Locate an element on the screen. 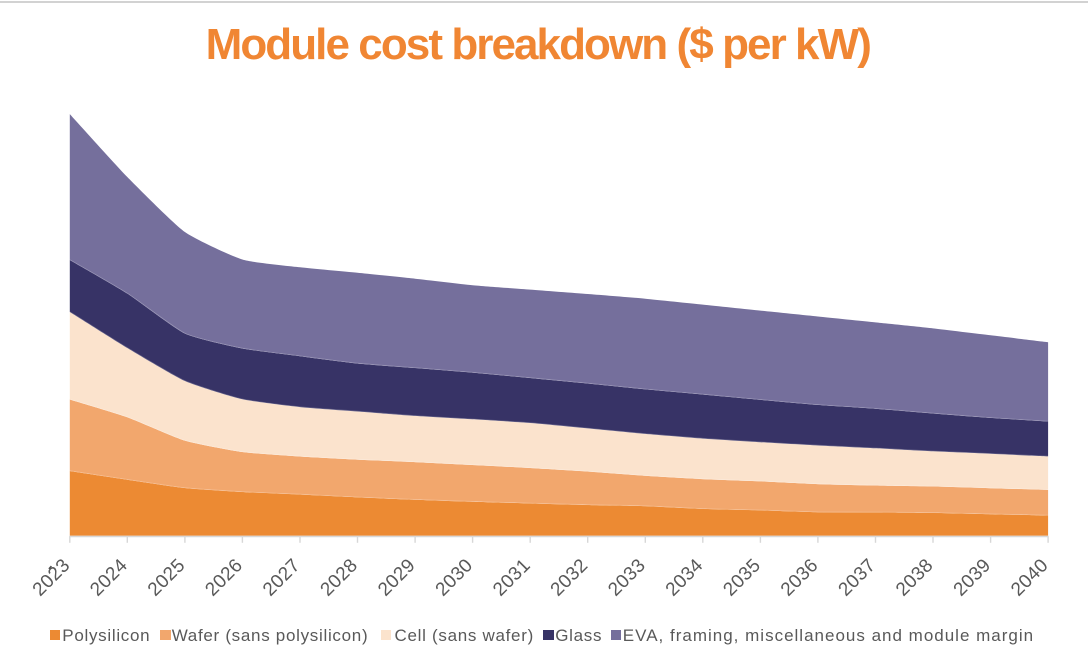  svg-text: 2028 is located at coordinates (340, 578).